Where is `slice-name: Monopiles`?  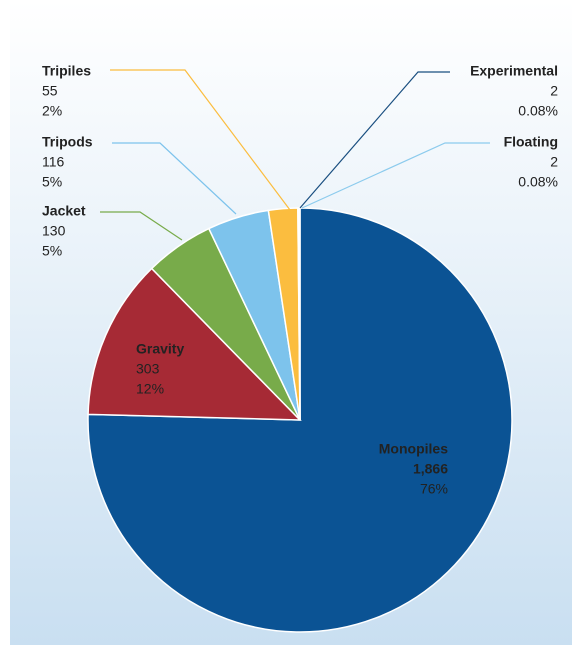 slice-name: Monopiles is located at coordinates (413, 449).